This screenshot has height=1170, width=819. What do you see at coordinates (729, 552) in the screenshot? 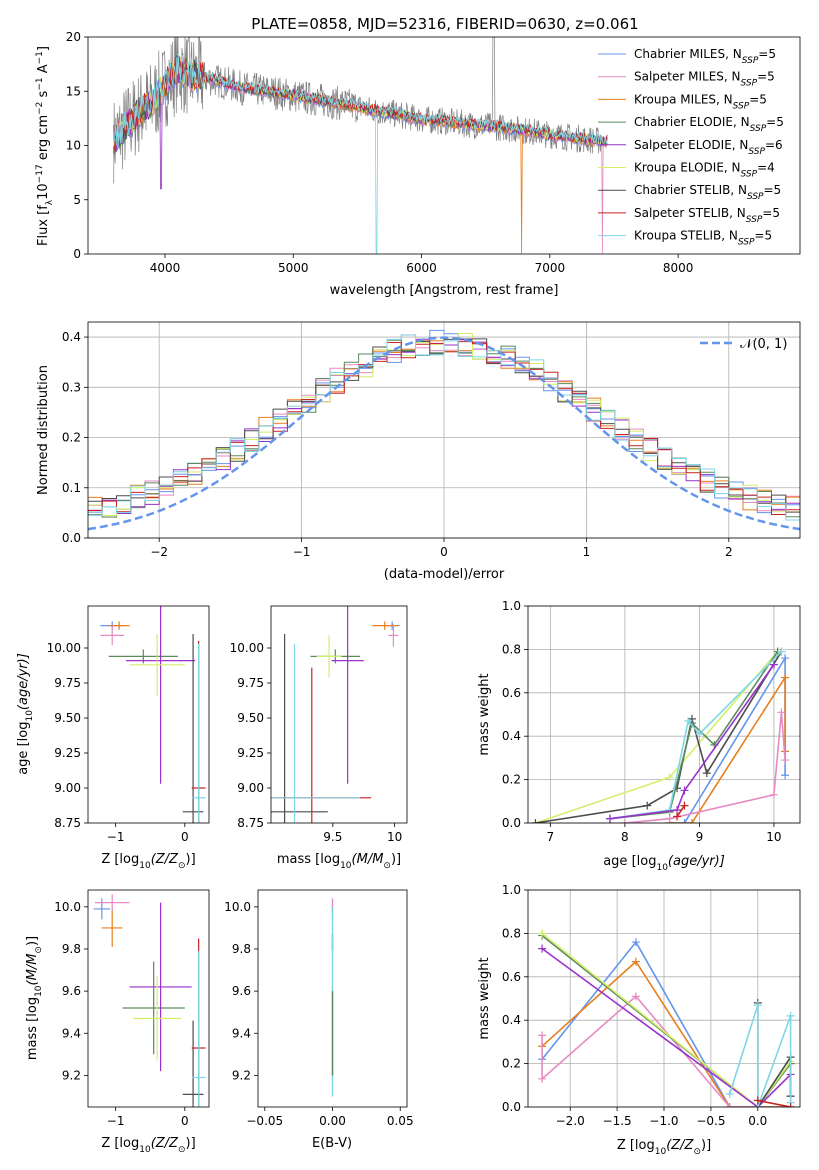
I see `x-tick-label: 2` at bounding box center [729, 552].